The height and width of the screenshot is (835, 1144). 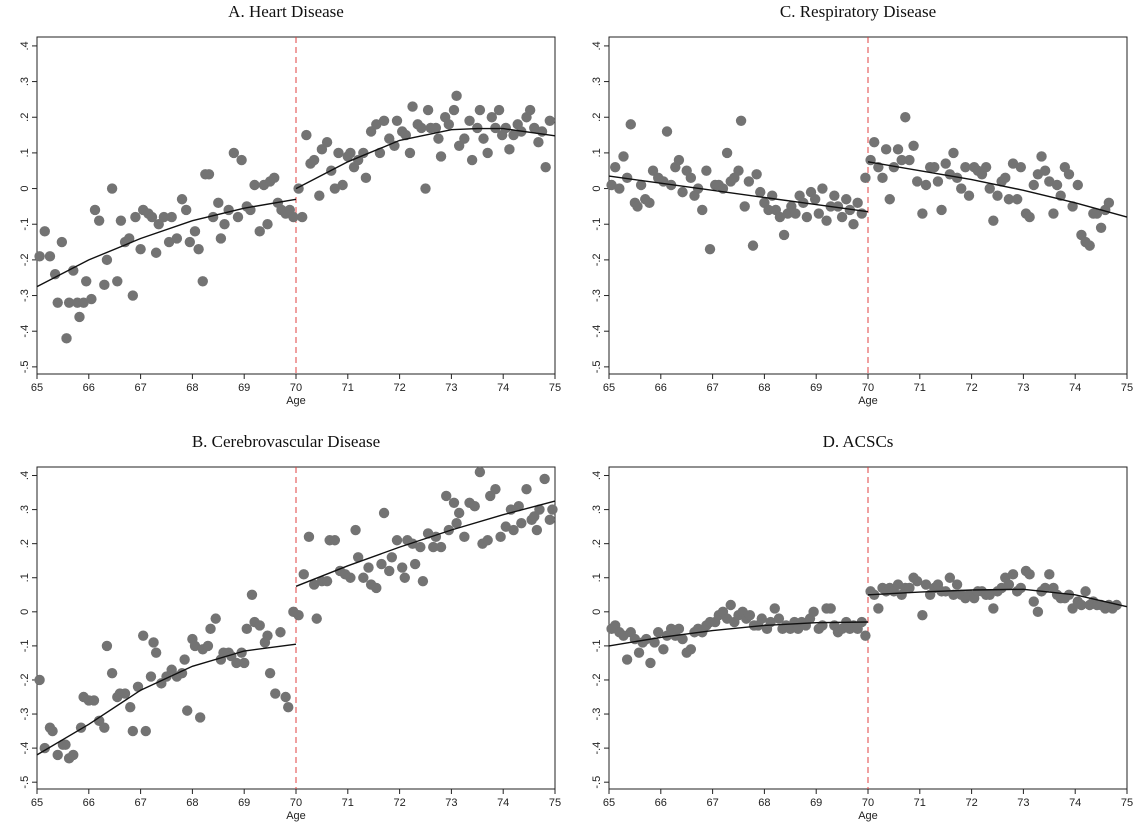 What do you see at coordinates (25, 81) in the screenshot?
I see `y-tick-label: .3` at bounding box center [25, 81].